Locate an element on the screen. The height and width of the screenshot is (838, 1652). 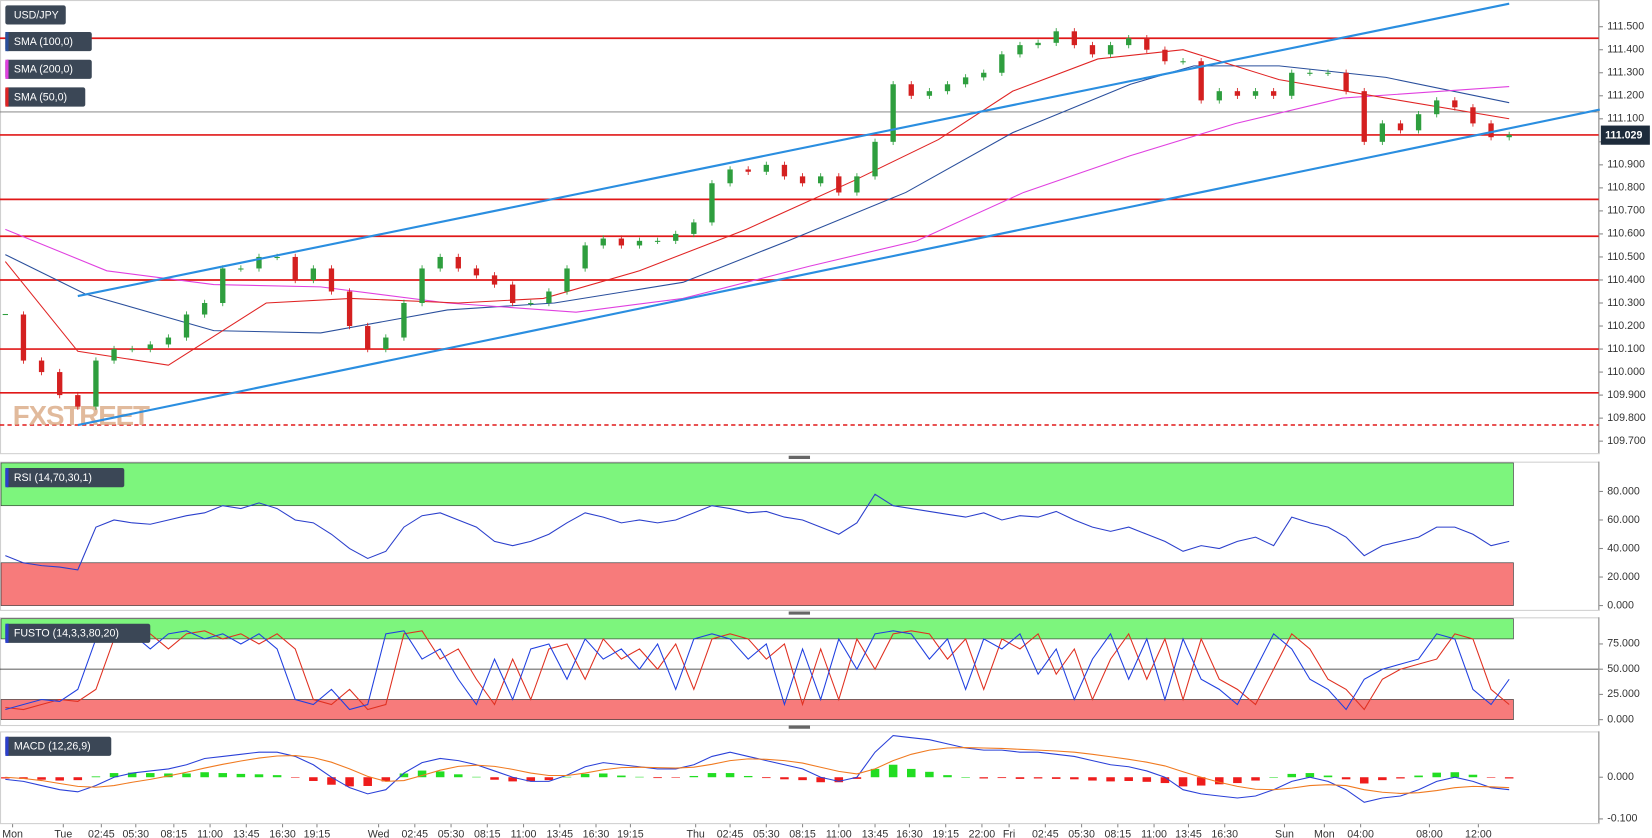
x-tick-label: 19:15 is located at coordinates (317, 833).